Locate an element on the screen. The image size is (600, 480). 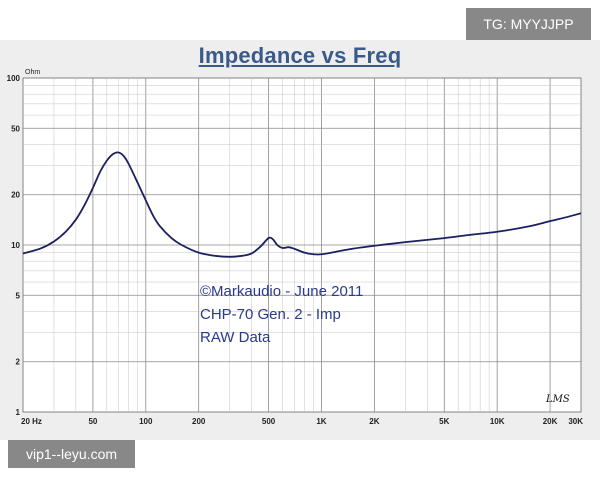
x-tick-label: 100 is located at coordinates (146, 421).